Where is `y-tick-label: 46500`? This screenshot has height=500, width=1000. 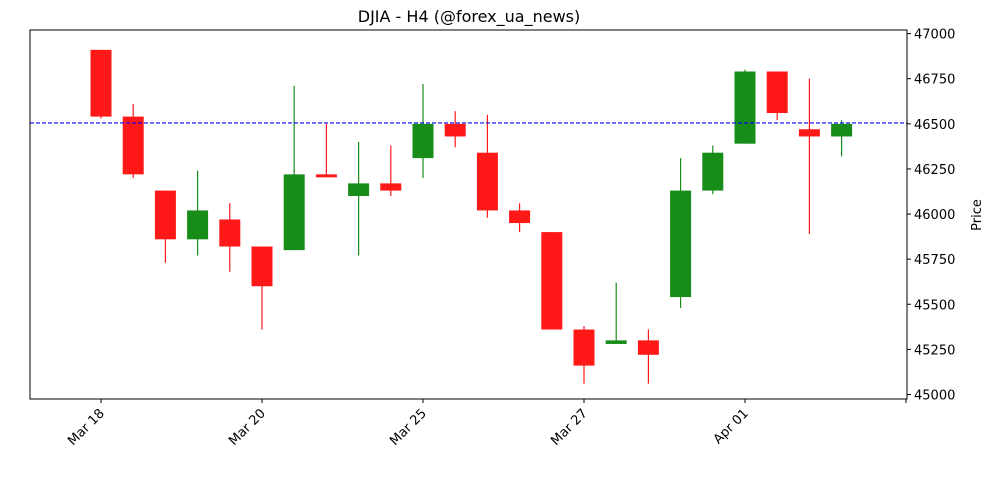 y-tick-label: 46500 is located at coordinates (934, 125).